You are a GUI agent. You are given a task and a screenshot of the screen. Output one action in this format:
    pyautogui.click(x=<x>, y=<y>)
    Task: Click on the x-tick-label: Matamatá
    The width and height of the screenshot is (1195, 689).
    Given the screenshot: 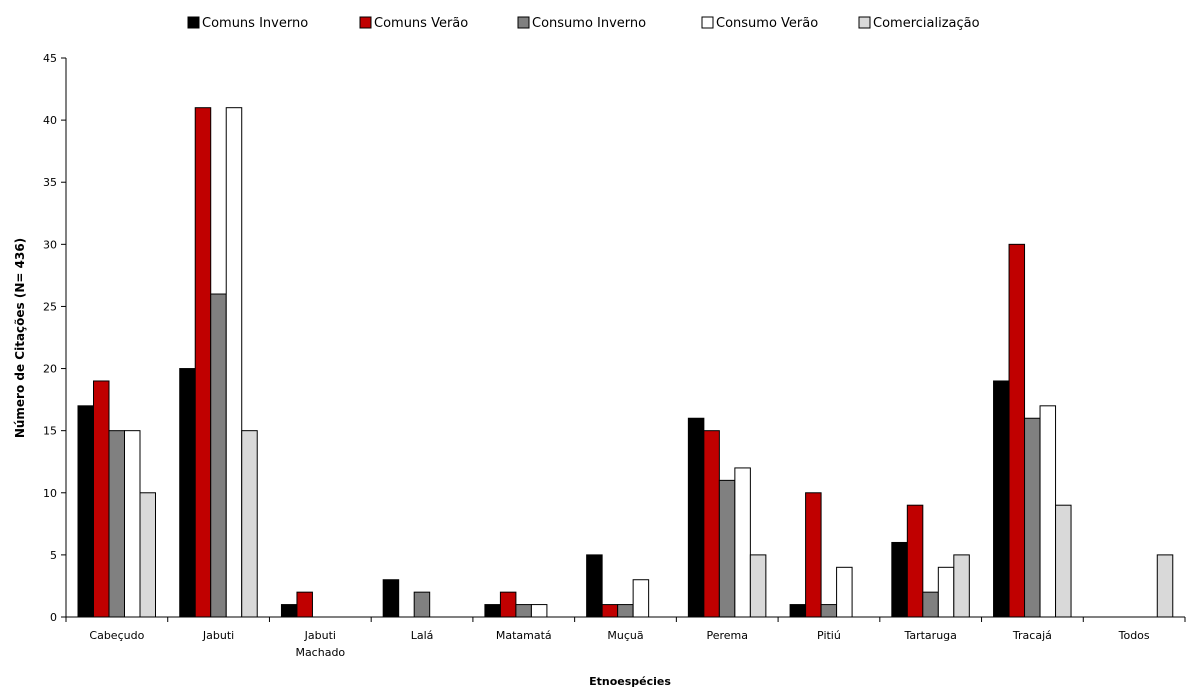 What is the action you would take?
    pyautogui.click(x=524, y=635)
    